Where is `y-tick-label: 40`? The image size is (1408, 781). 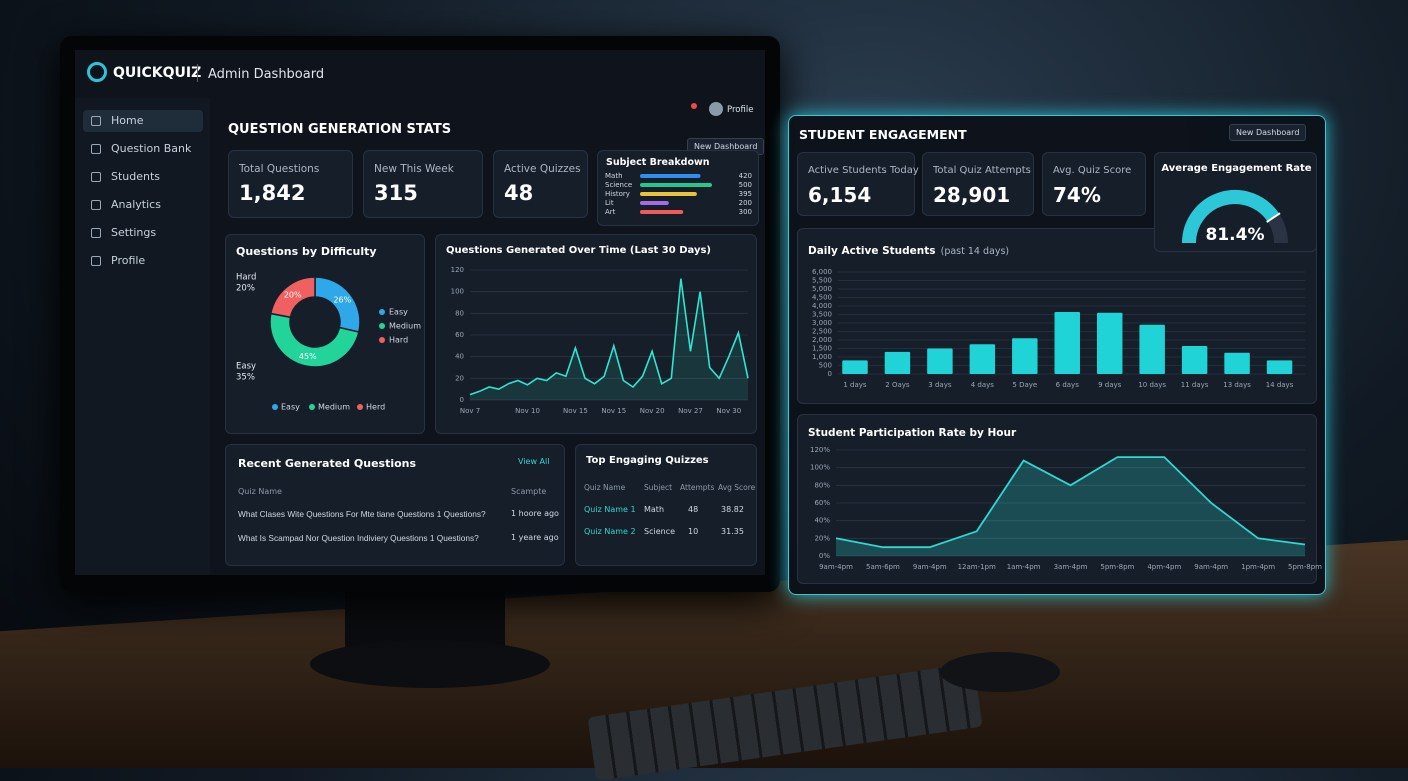 y-tick-label: 40 is located at coordinates (459, 357).